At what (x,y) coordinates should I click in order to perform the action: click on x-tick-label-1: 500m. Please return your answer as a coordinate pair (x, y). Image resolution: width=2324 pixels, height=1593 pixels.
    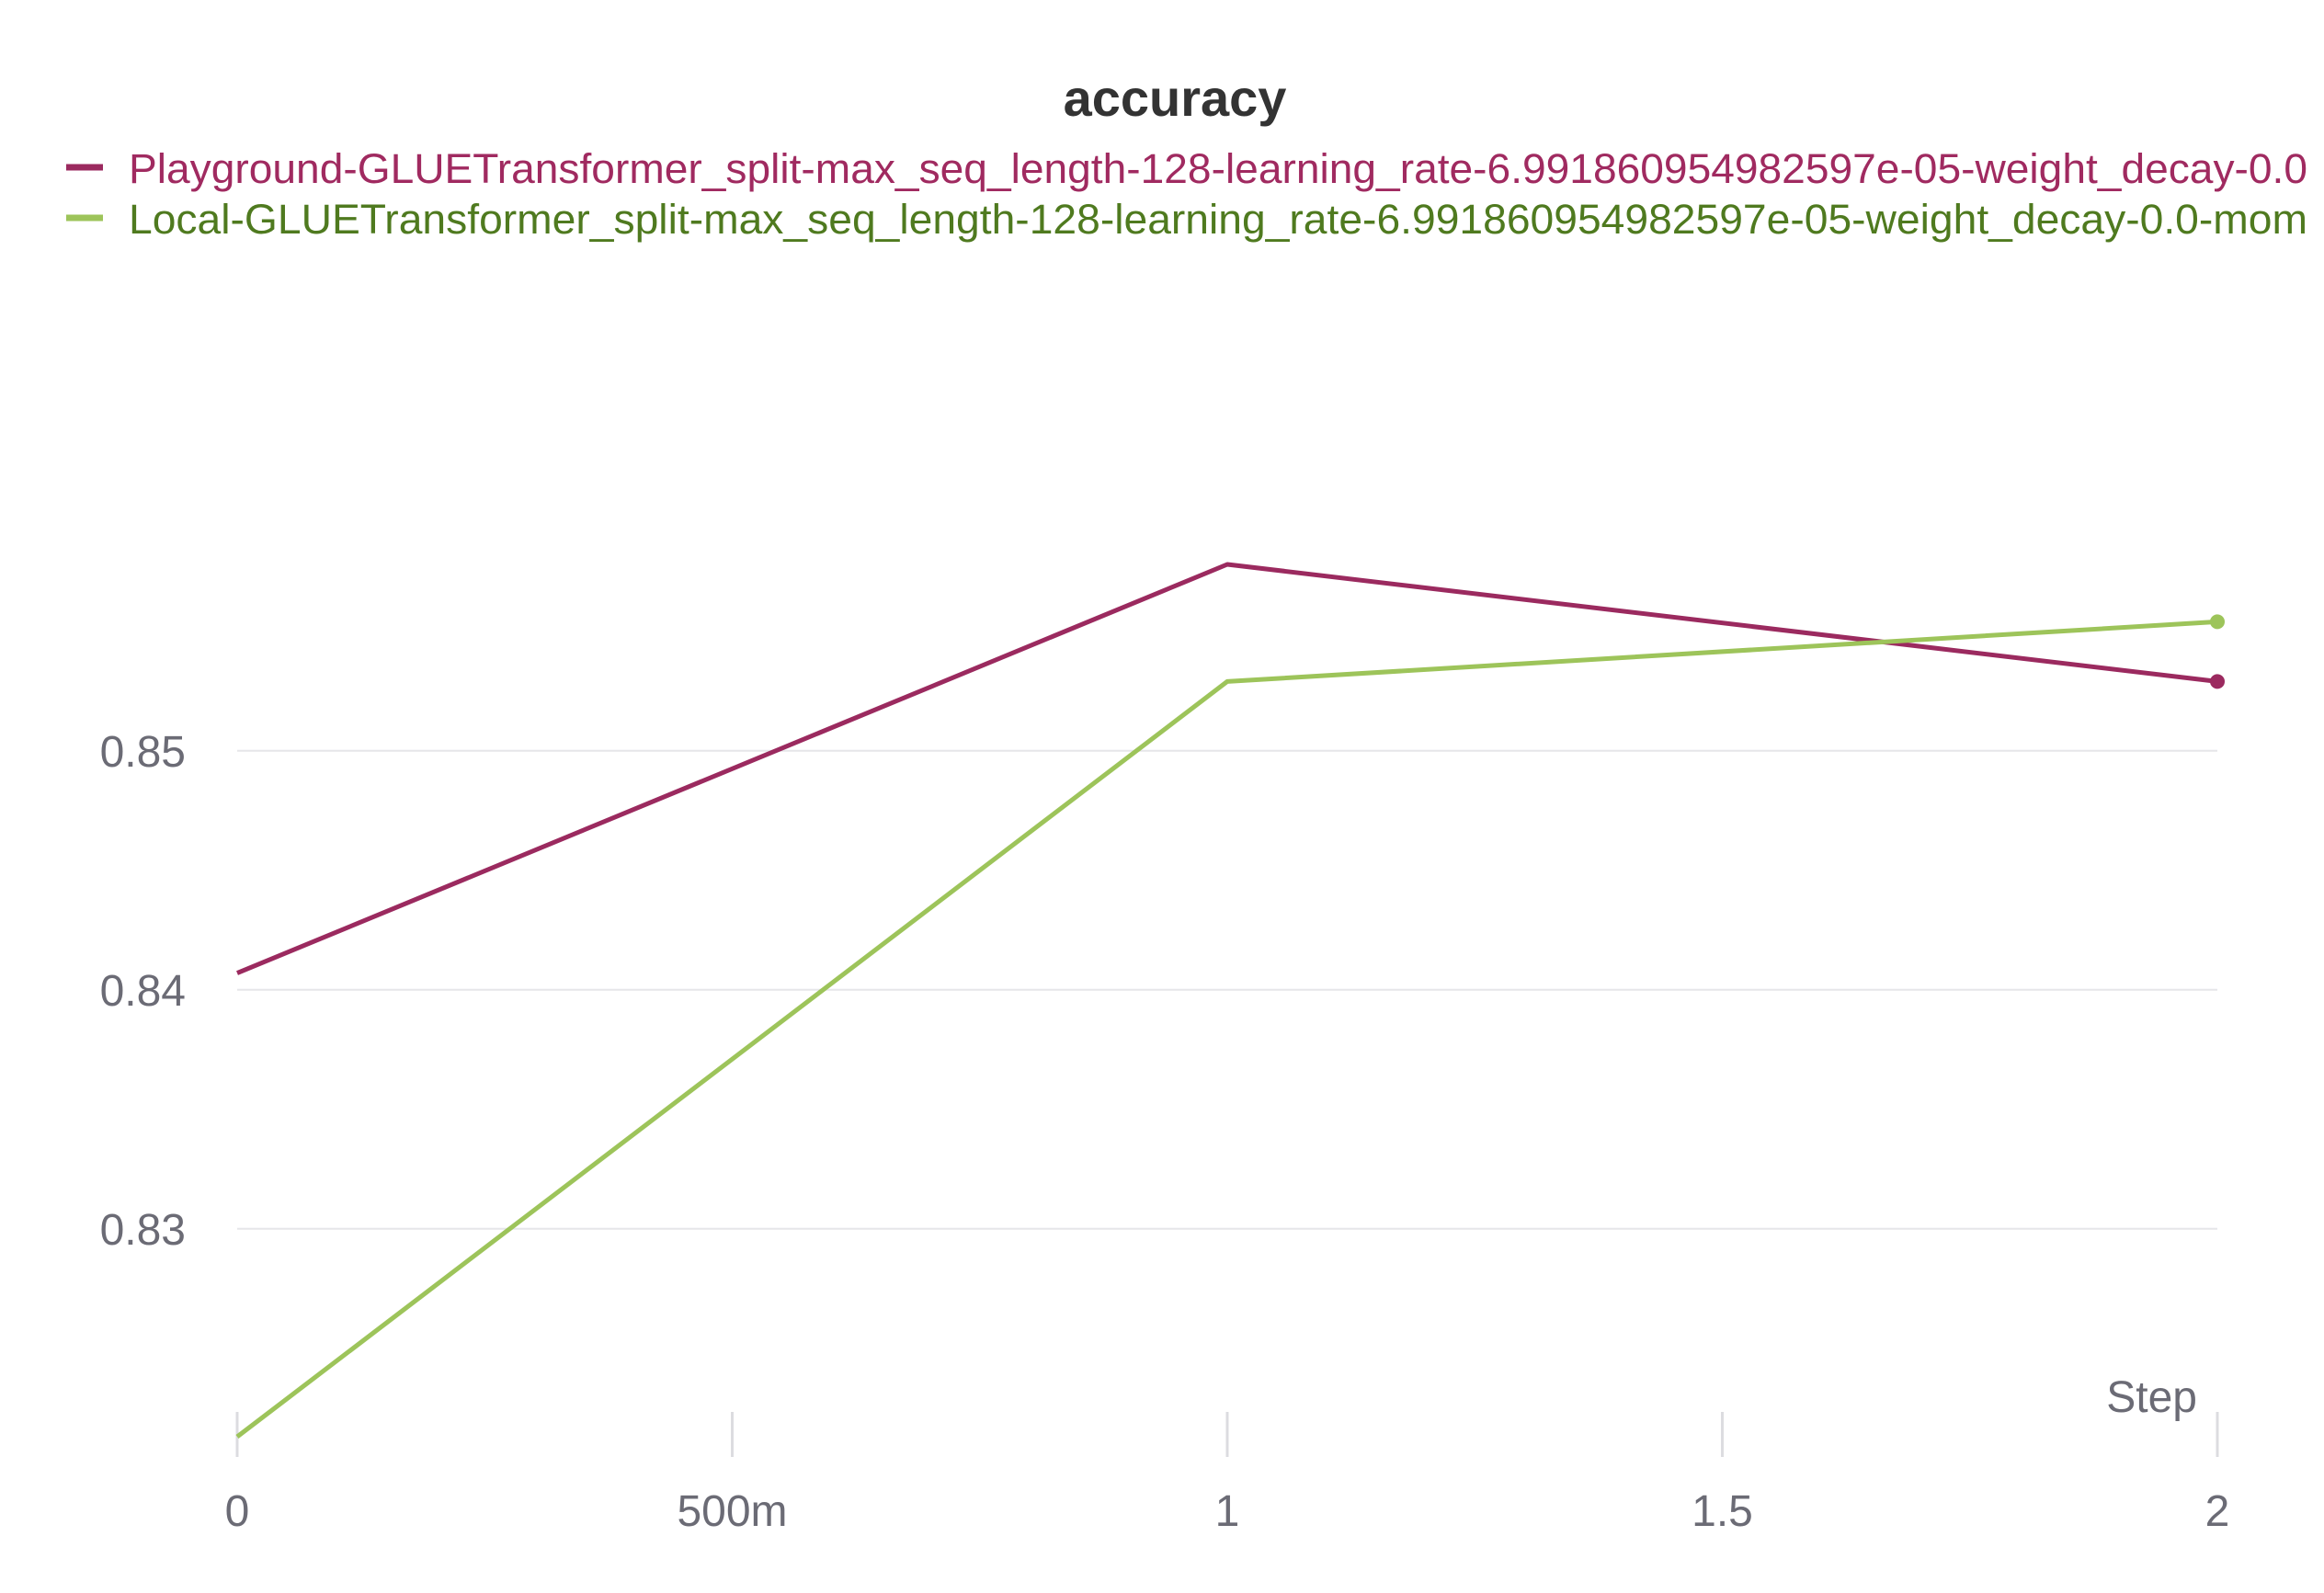
    Looking at the image, I should click on (732, 1511).